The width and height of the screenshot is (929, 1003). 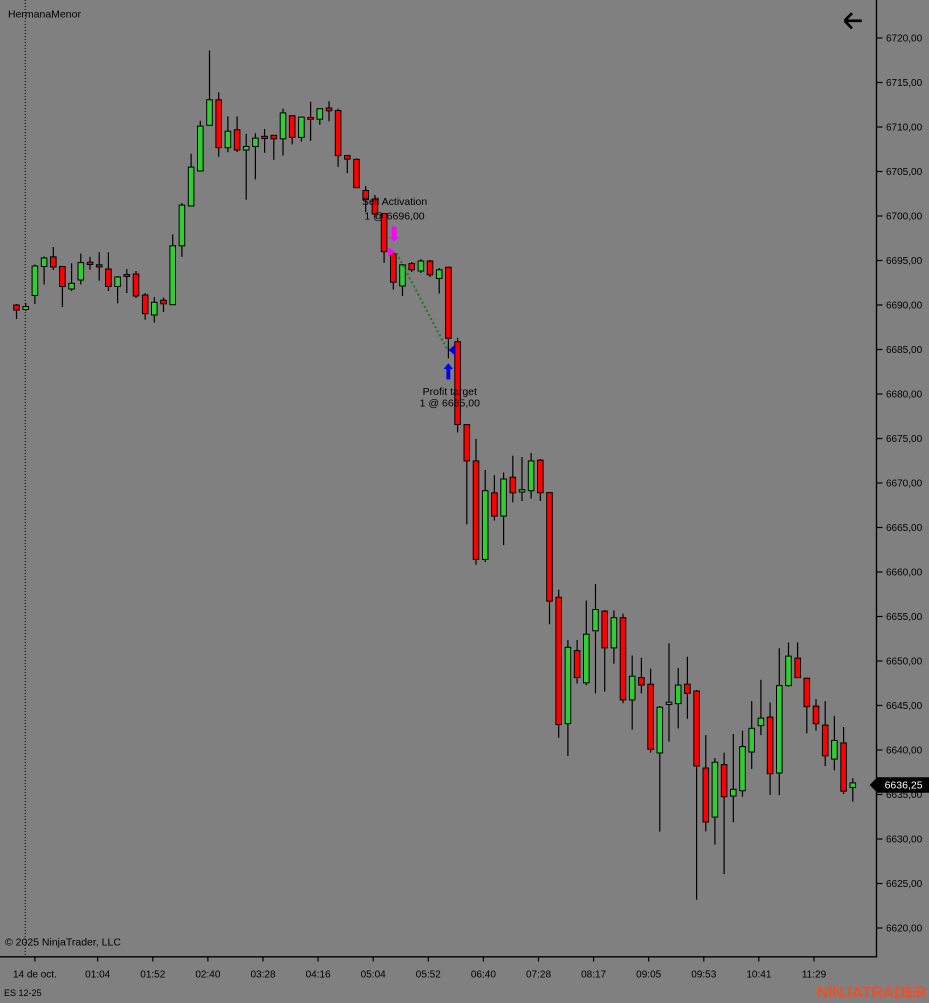 What do you see at coordinates (97, 975) in the screenshot?
I see `svg-text: 01:04` at bounding box center [97, 975].